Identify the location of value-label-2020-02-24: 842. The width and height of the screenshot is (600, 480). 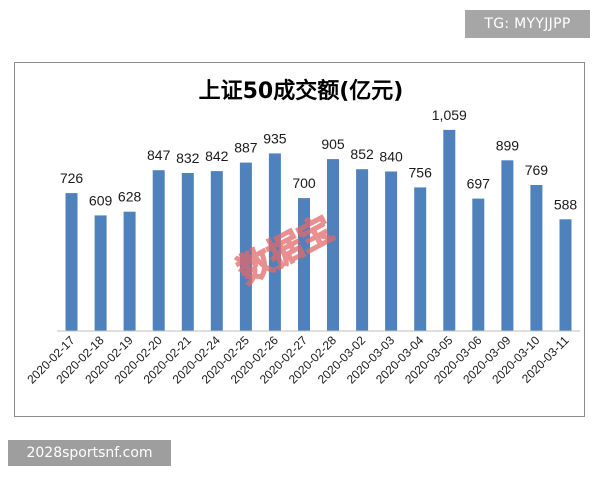
(217, 156).